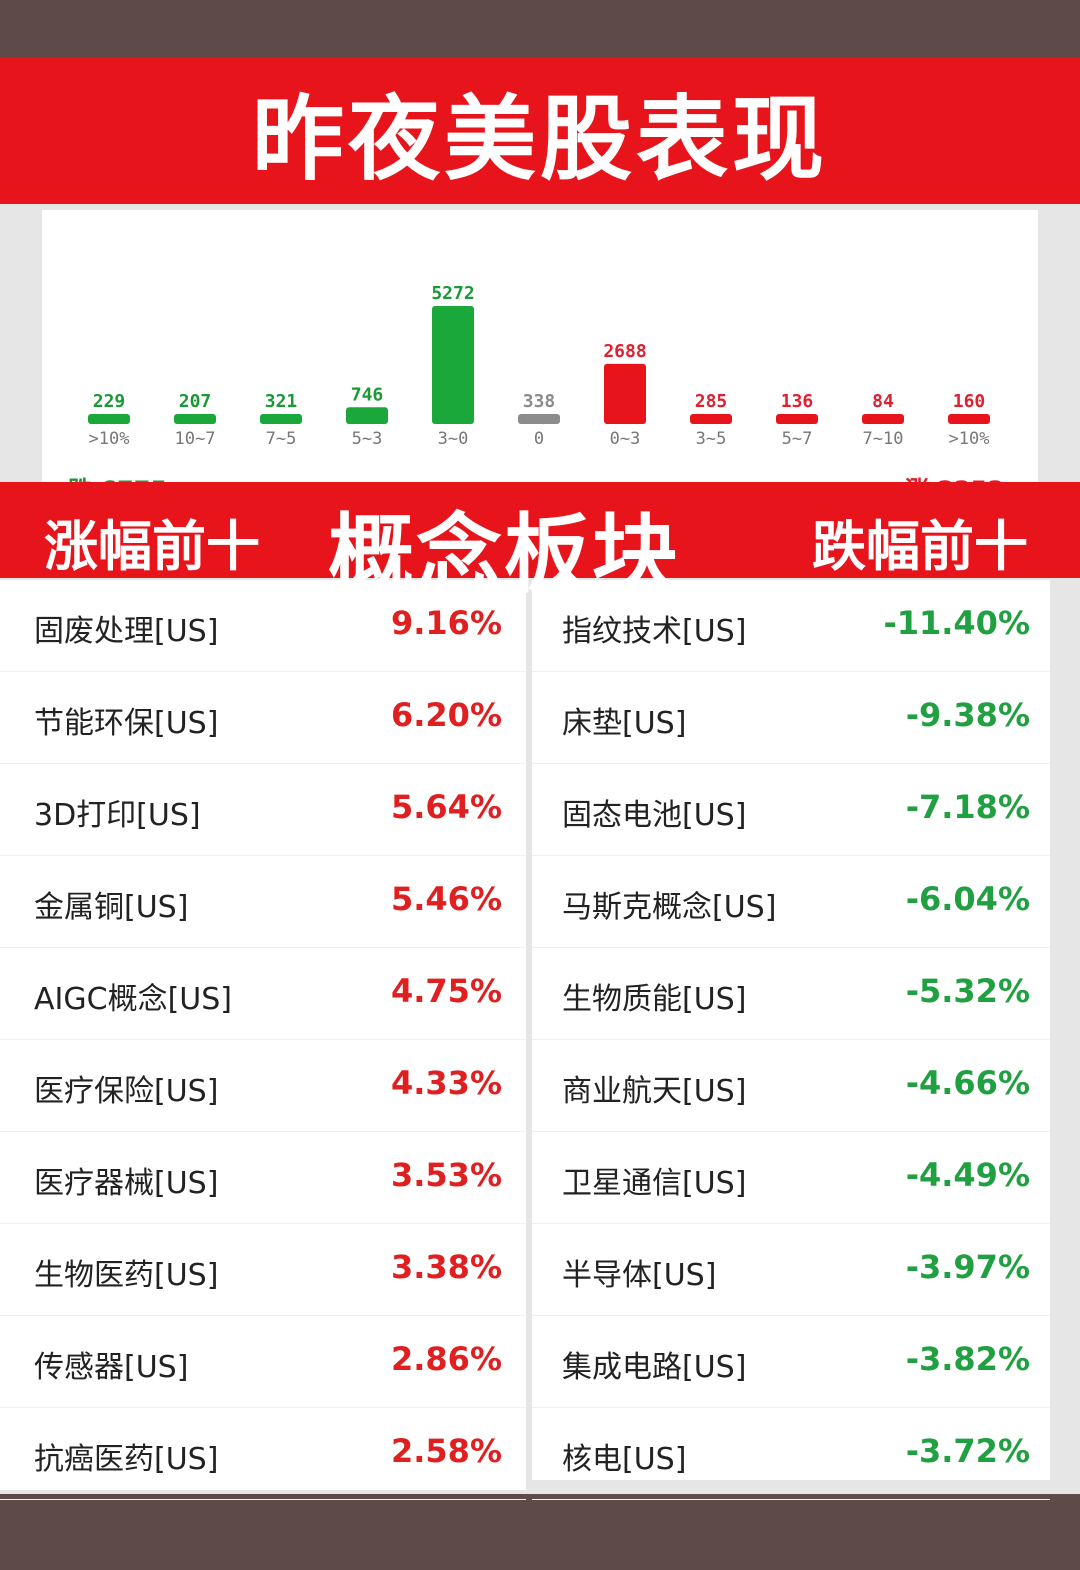 The height and width of the screenshot is (1570, 1080). I want to click on gainer-row: 3D打印[US] 5.64%, so click(263, 810).